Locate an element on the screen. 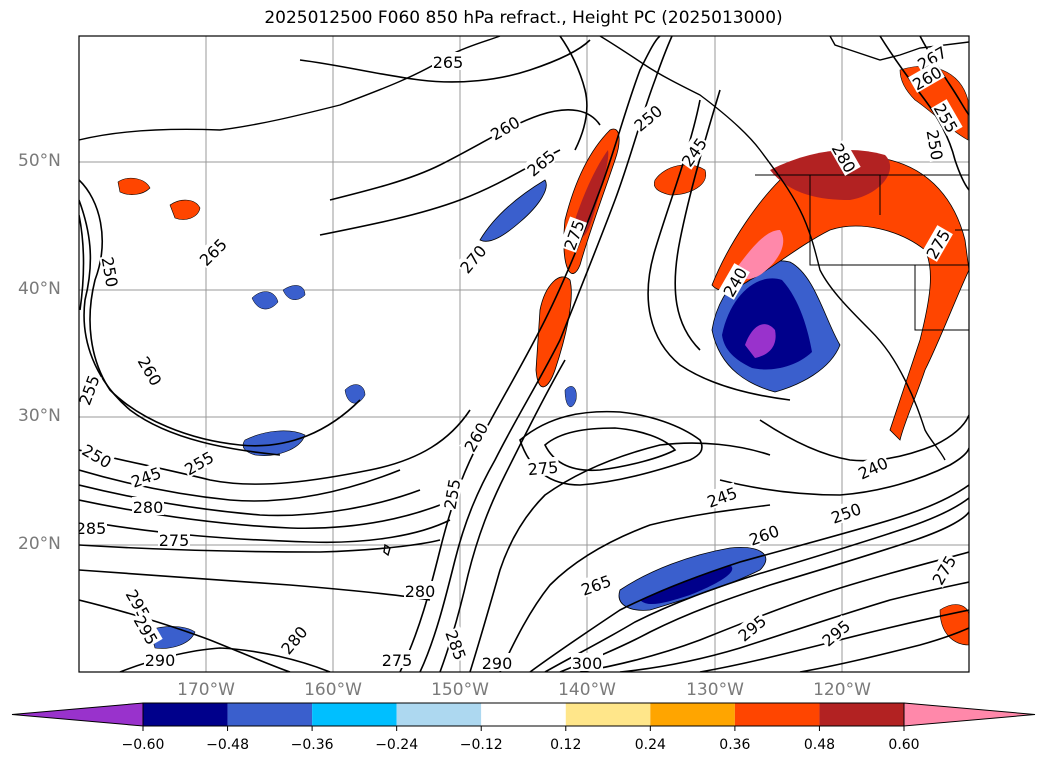 Image resolution: width=1047 pixels, height=765 pixels. colorbar is located at coordinates (523, 716).